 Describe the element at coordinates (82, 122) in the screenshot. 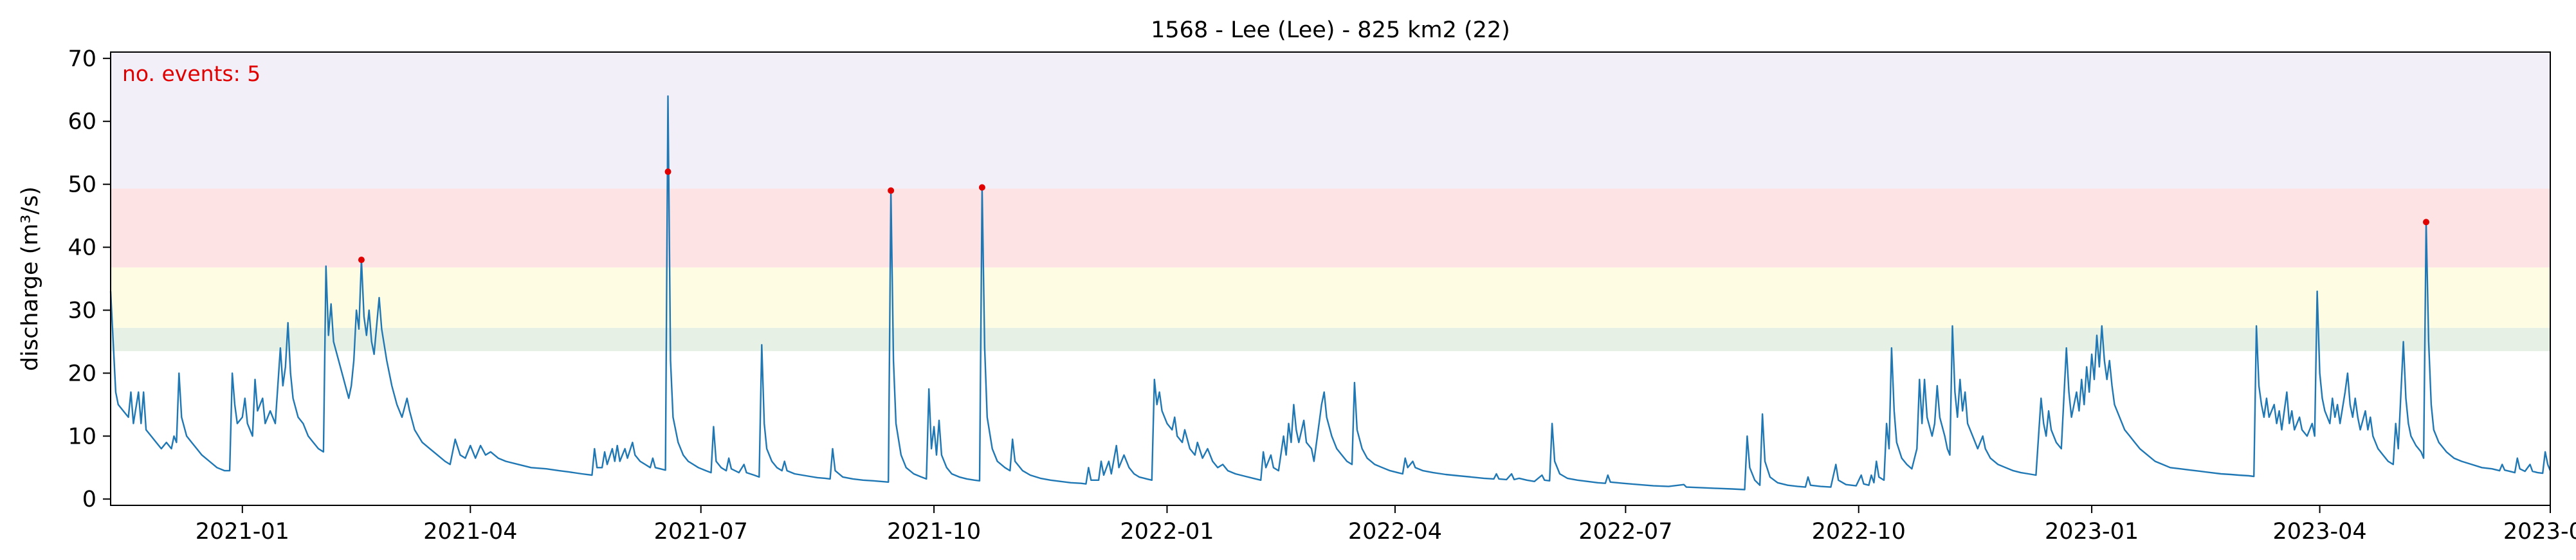

I see `y-tick-label: 60` at that location.